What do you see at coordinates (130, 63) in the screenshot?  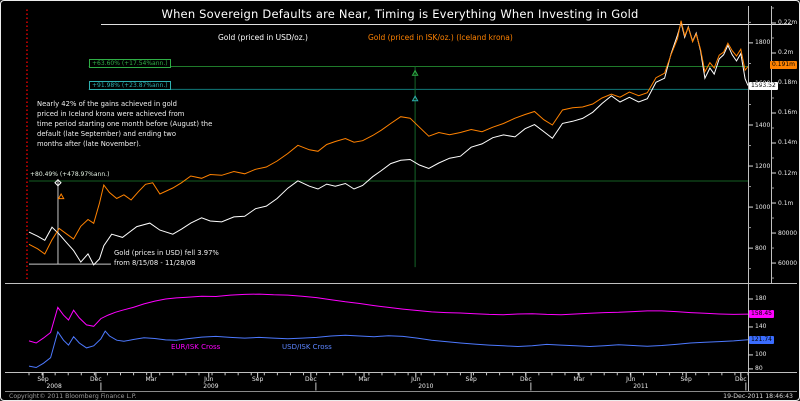 I see `gain-annotation-isk-window: +63.60% (+17.54%ann.)` at bounding box center [130, 63].